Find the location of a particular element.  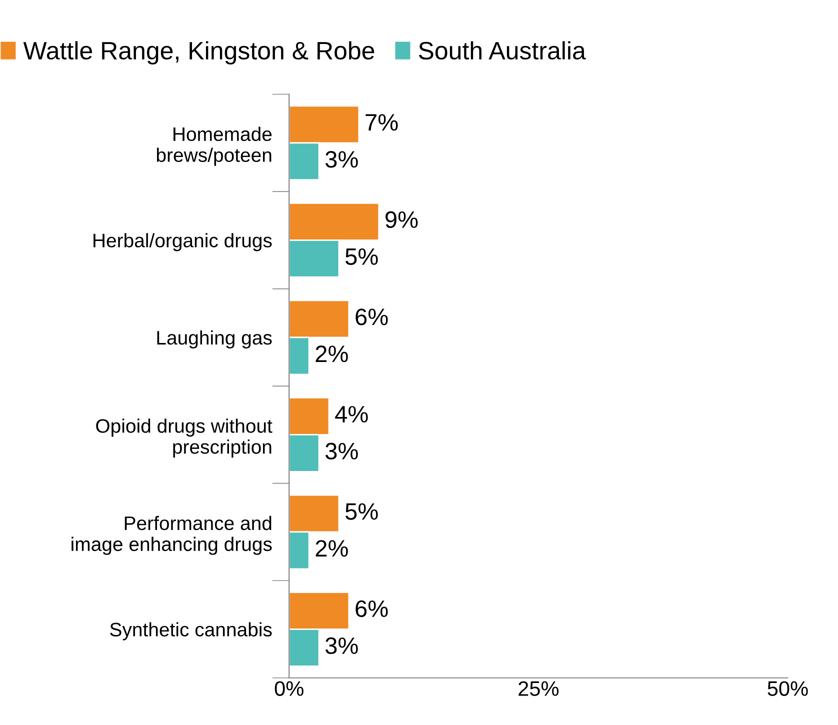

y-tick-label: Opioid drugs without prescription is located at coordinates (184, 438).